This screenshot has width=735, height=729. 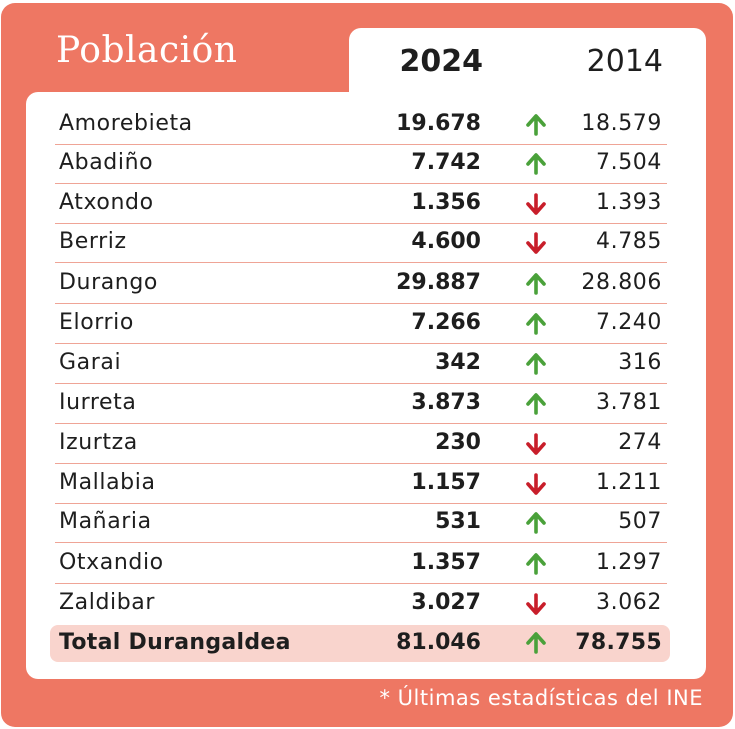 What do you see at coordinates (621, 282) in the screenshot?
I see `population-2014: 28.806` at bounding box center [621, 282].